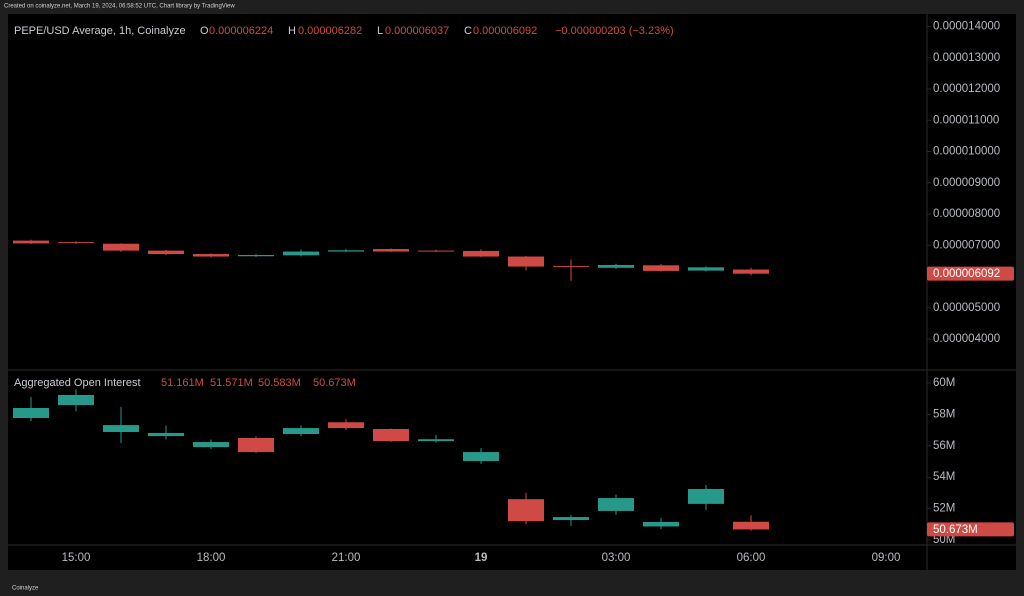 The image size is (1024, 596). Describe the element at coordinates (966, 274) in the screenshot. I see `price-tag-label: 0.000006092` at that location.